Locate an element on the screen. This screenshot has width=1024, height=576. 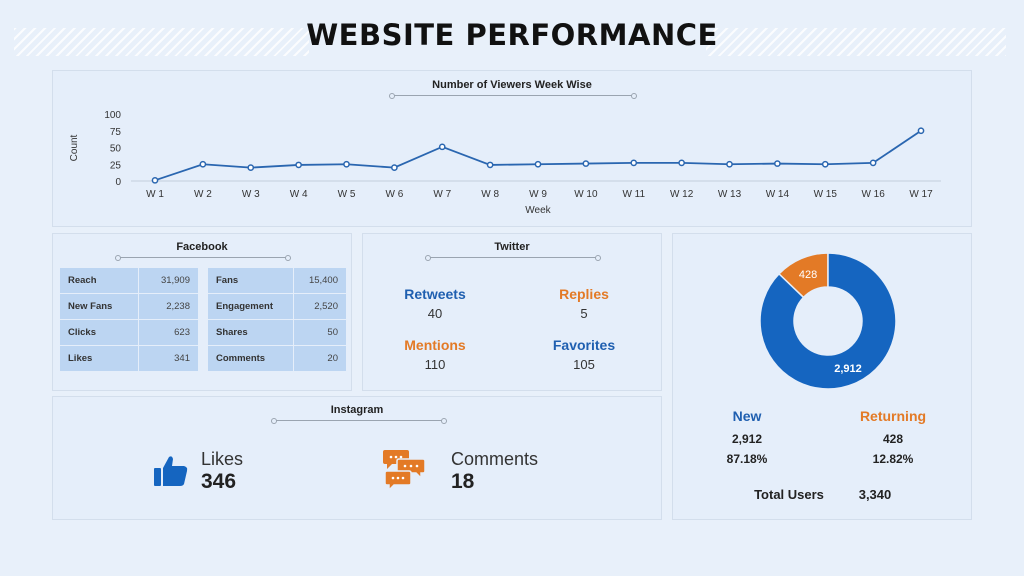
facebook-metric-value: 2,520 is located at coordinates (320, 306).